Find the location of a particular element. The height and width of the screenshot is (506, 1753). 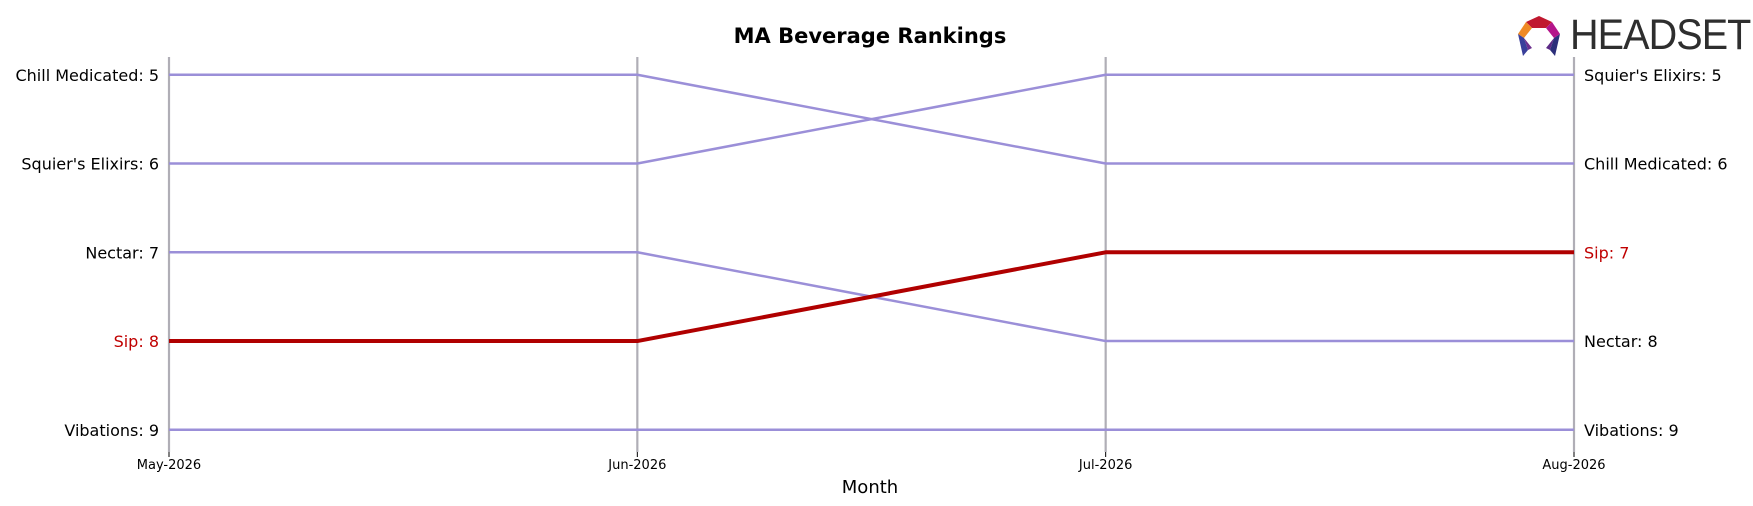

rank-label-right-chill-medicated: Chill Medicated: 6 is located at coordinates (1656, 164).